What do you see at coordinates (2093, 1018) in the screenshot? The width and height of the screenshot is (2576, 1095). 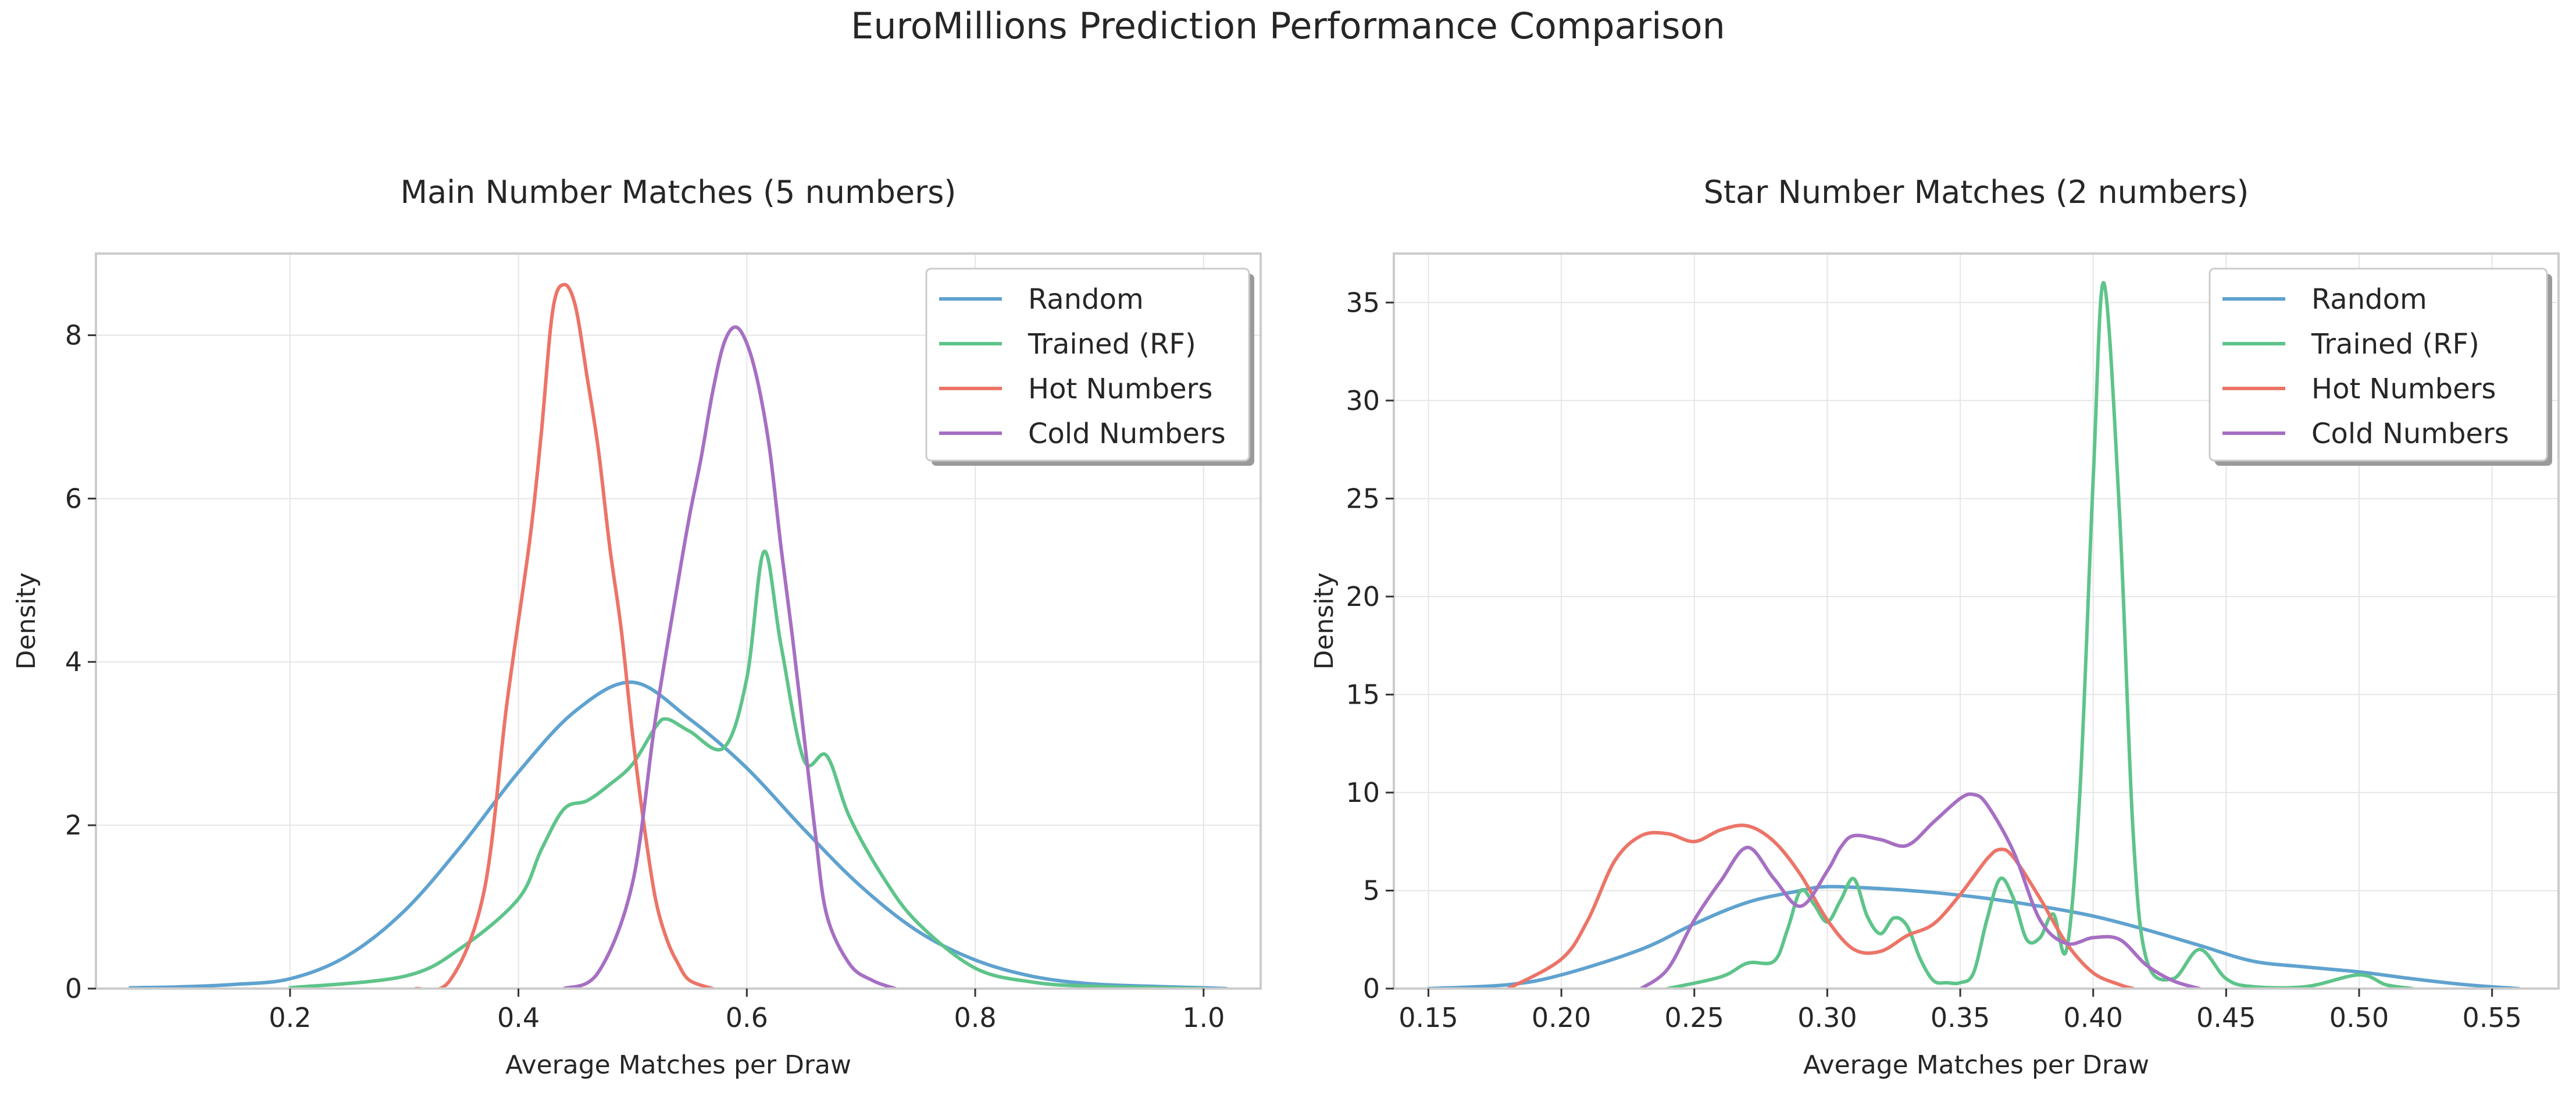 I see `x-tick-label: 0.40` at bounding box center [2093, 1018].